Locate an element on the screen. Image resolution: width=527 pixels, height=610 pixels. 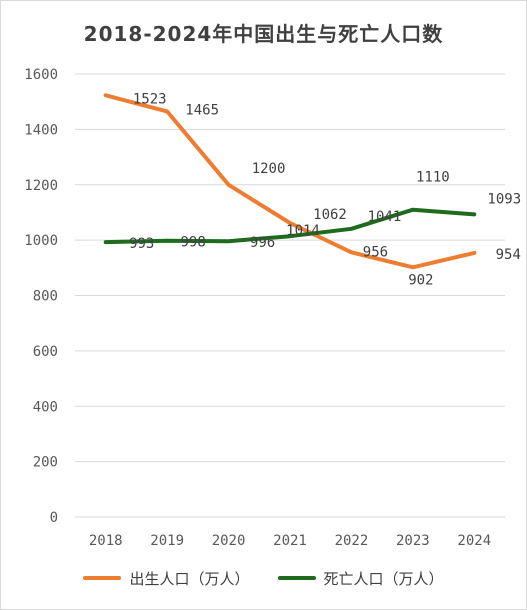
data-label-s0-0: 1523 is located at coordinates (150, 99).